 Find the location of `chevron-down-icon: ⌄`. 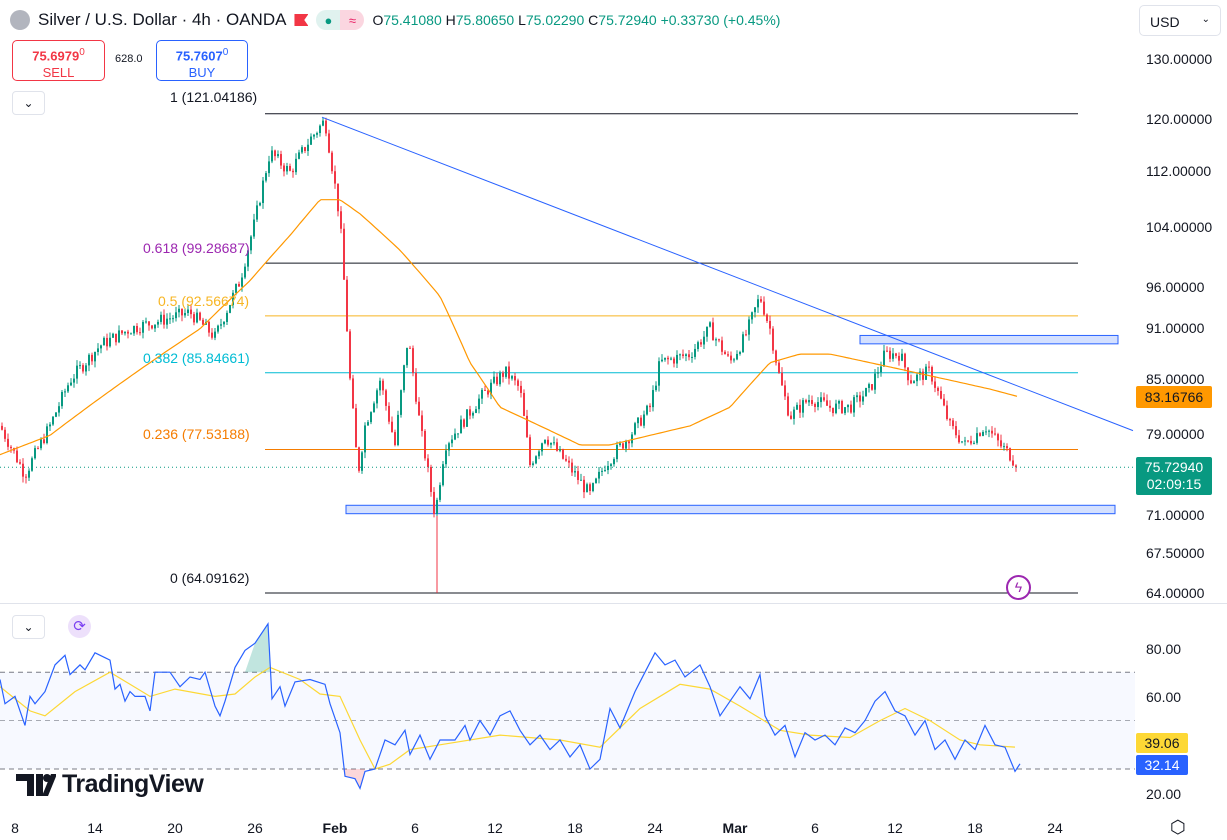

chevron-down-icon: ⌄ is located at coordinates (28, 103).